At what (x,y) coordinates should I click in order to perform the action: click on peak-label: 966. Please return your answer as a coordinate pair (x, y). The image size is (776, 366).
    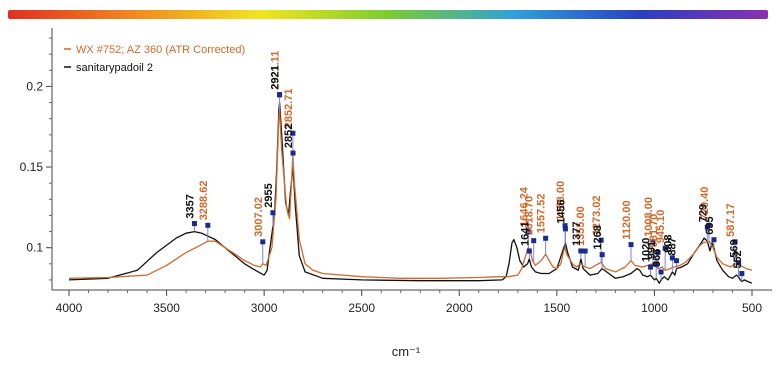
    Looking at the image, I should click on (657, 258).